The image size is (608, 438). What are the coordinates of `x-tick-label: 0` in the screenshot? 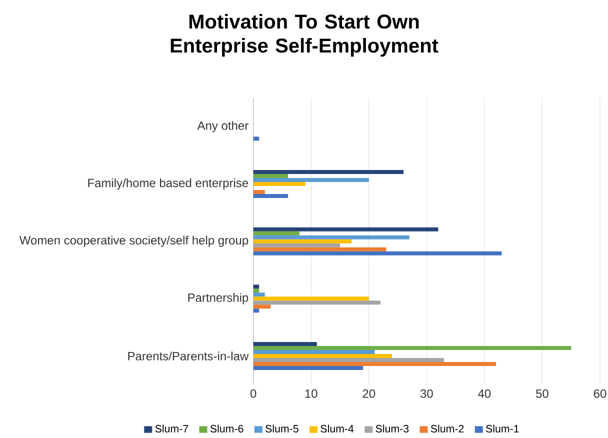 It's located at (253, 393).